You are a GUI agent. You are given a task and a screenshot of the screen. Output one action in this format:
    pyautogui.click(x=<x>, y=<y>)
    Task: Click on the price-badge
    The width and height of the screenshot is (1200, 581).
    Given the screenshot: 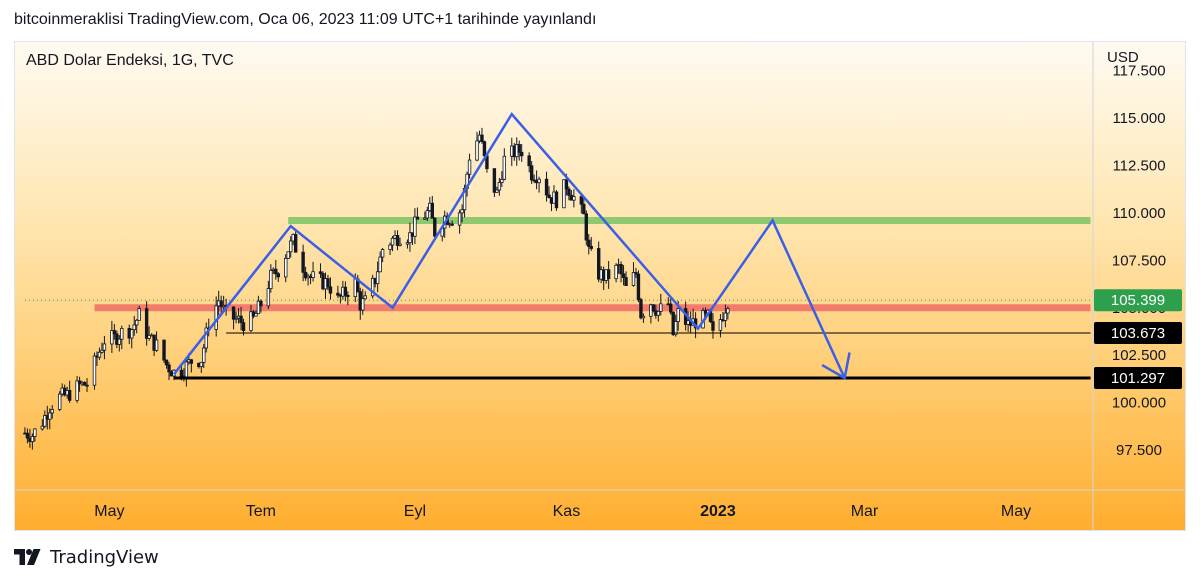 What is the action you would take?
    pyautogui.click(x=1138, y=300)
    